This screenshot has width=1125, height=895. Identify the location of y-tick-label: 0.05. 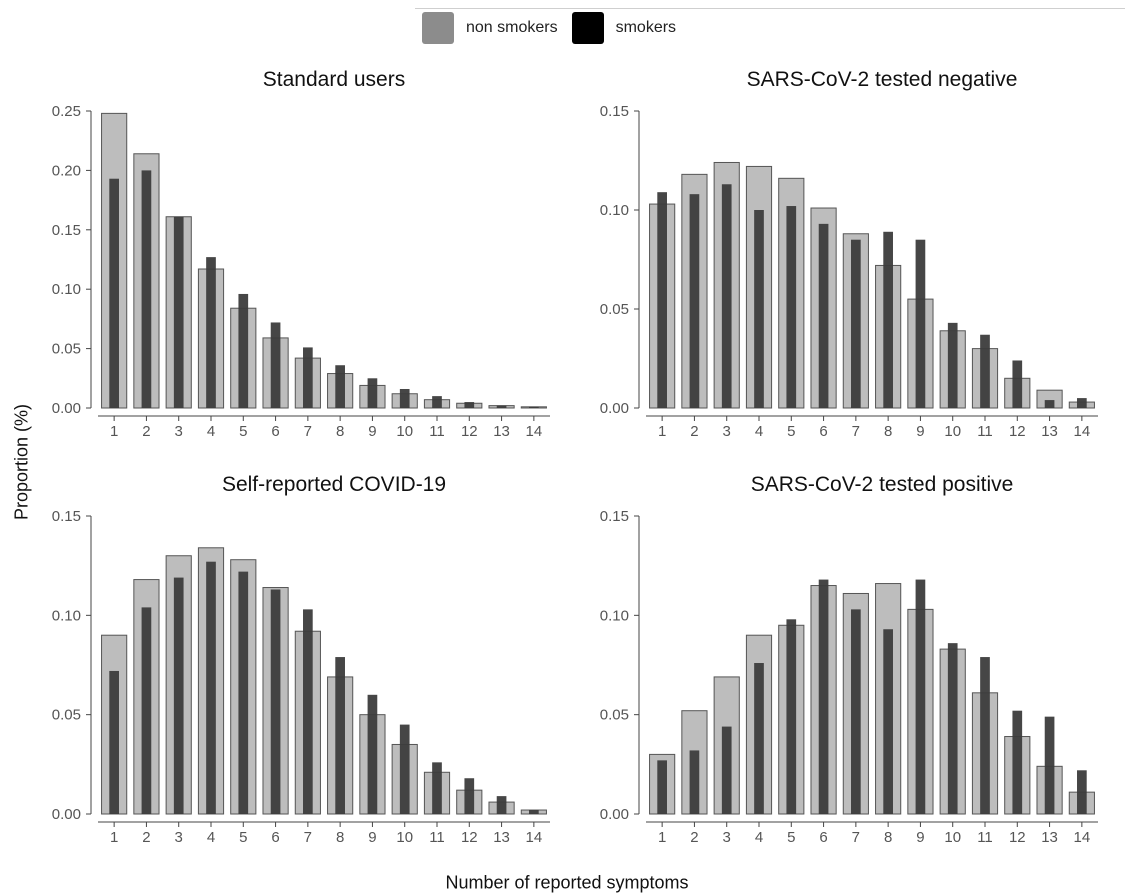
(614, 309).